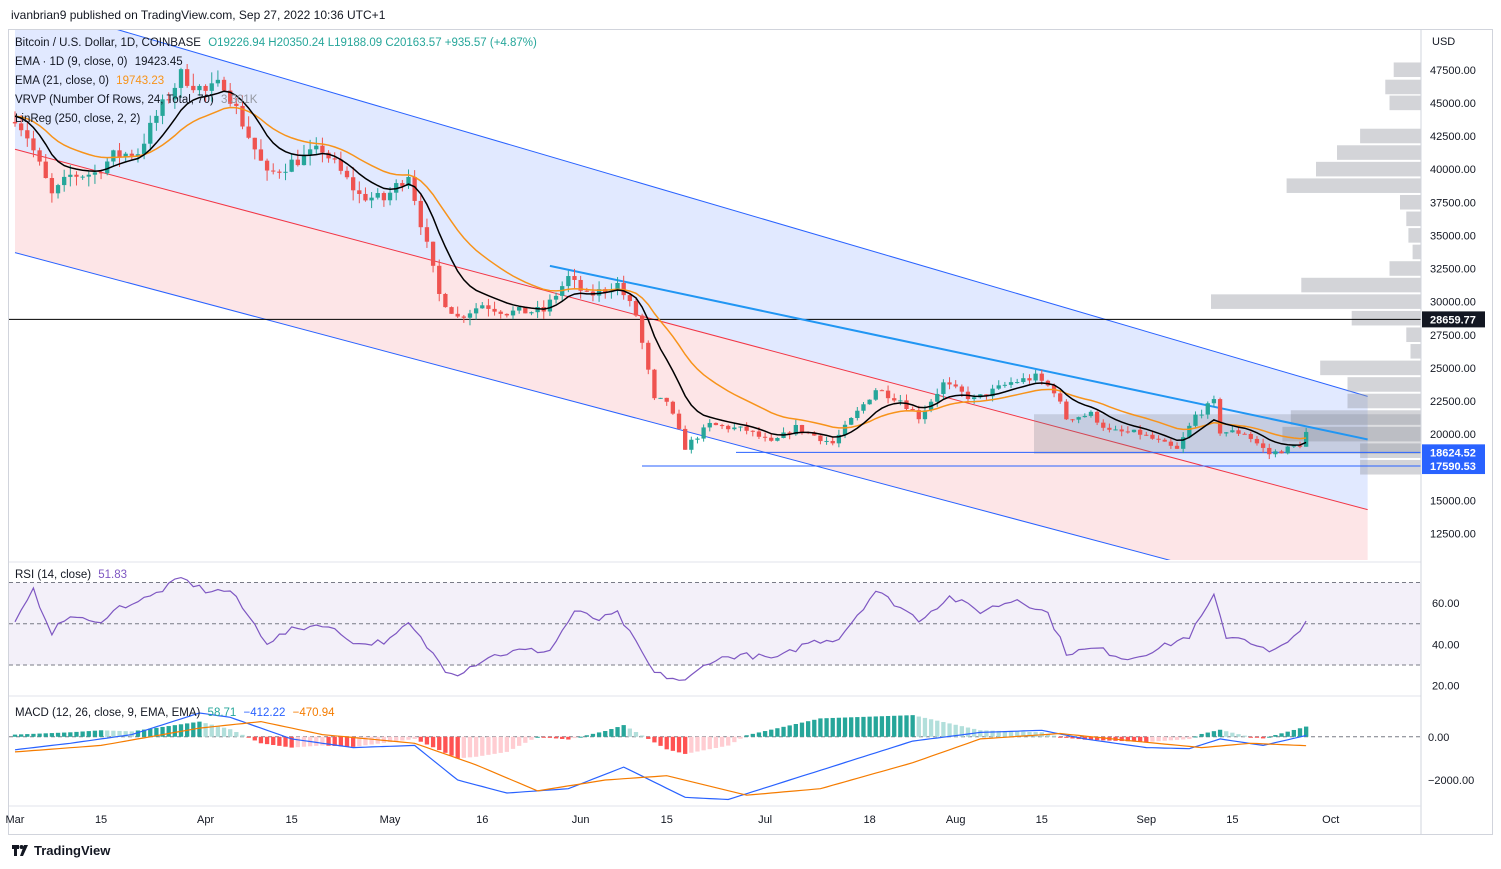 The image size is (1501, 869). I want to click on macd-legend-label: MACD (12, 26, close, 9, EMA, EMA), so click(108, 713).